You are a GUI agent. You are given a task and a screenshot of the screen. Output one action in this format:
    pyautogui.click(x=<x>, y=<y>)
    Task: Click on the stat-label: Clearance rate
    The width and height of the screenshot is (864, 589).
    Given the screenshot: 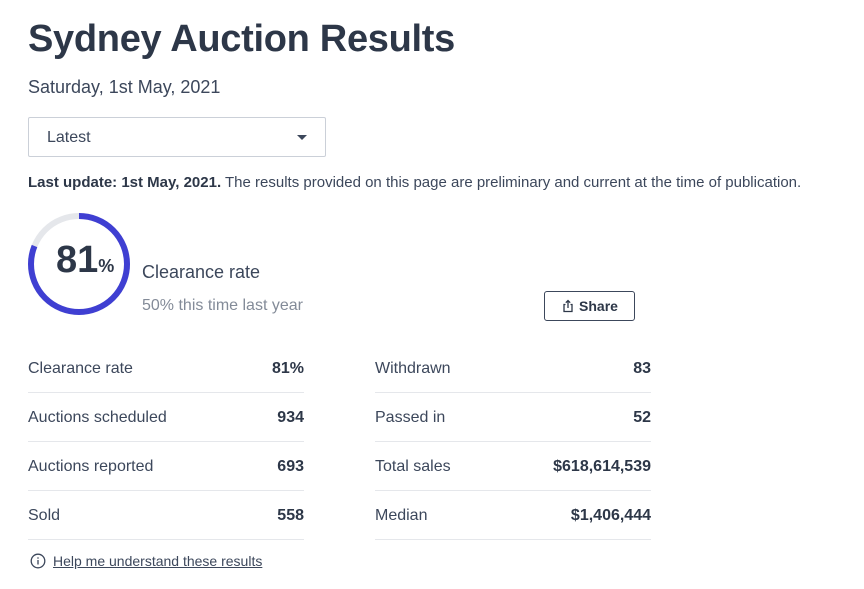 What is the action you would take?
    pyautogui.click(x=80, y=368)
    